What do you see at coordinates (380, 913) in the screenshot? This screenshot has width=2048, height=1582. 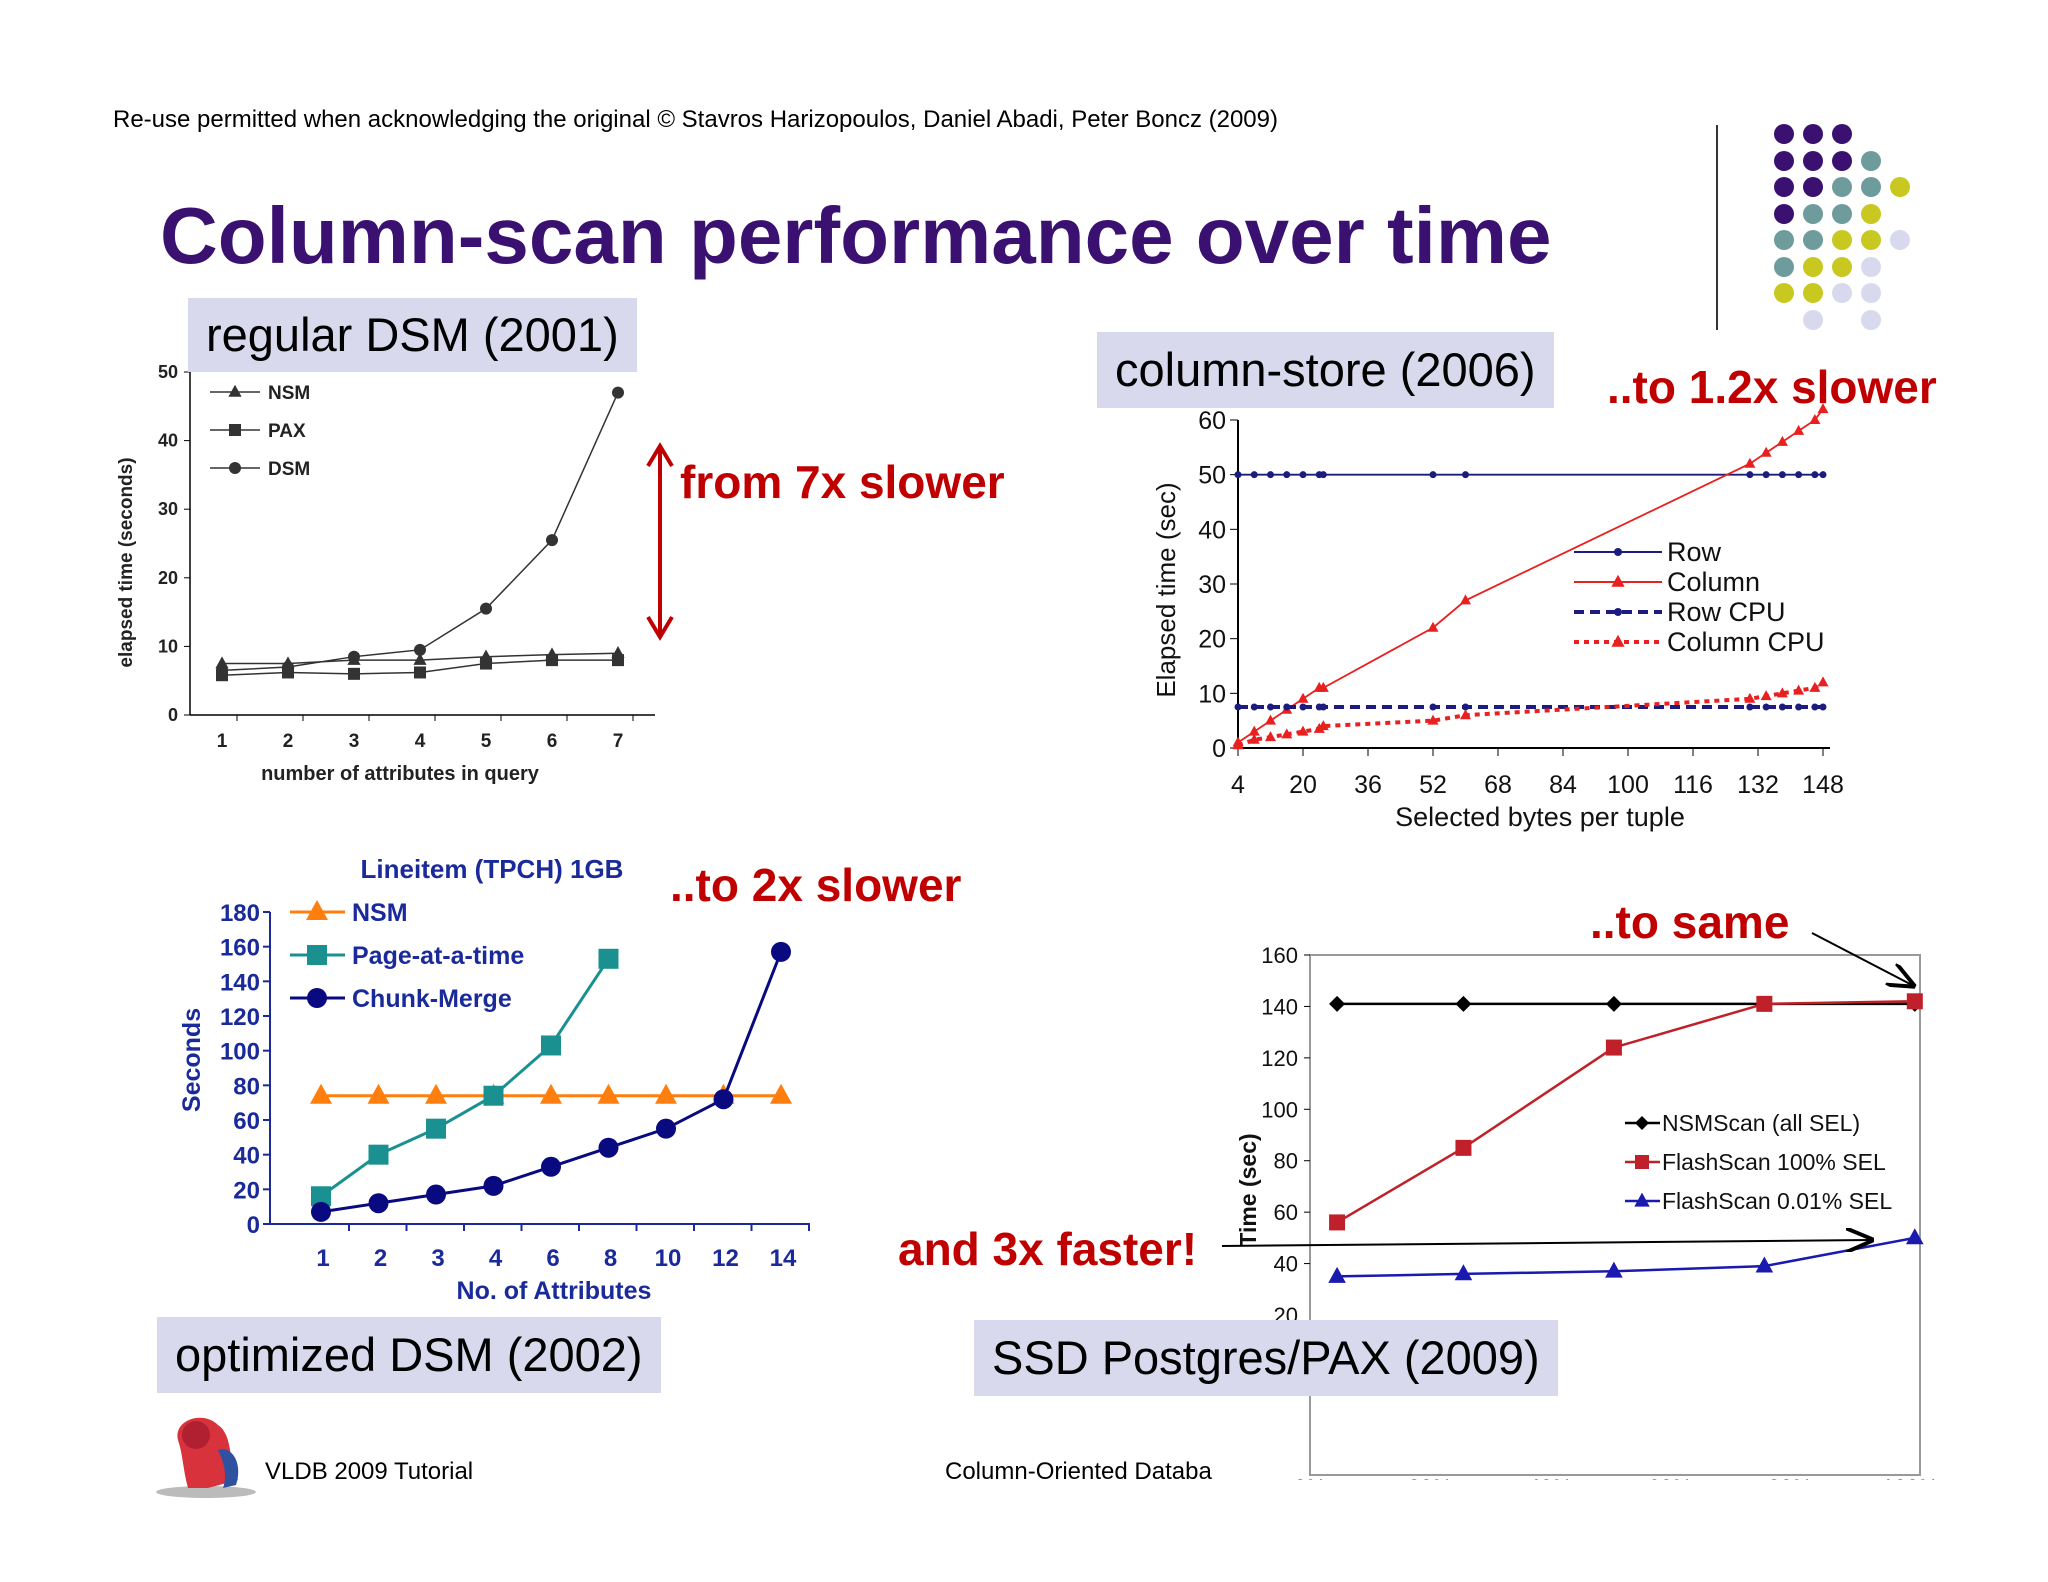 I see `legend-label: NSM` at bounding box center [380, 913].